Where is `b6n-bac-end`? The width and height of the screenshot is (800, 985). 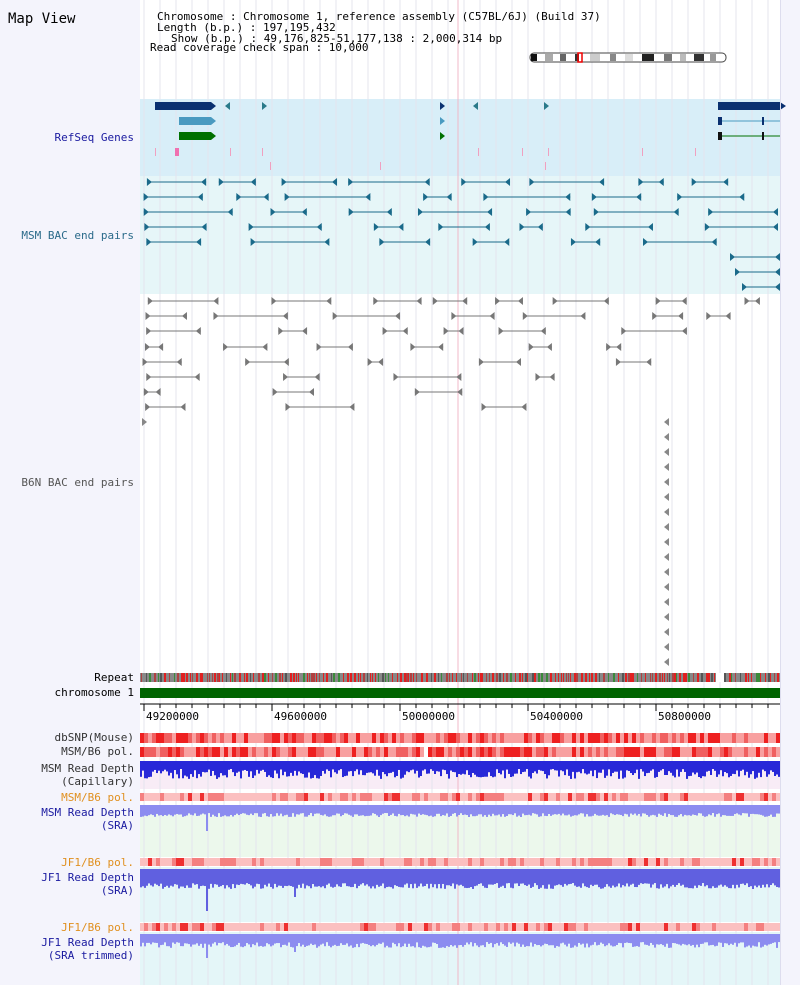
b6n-bac-end is located at coordinates (666, 527).